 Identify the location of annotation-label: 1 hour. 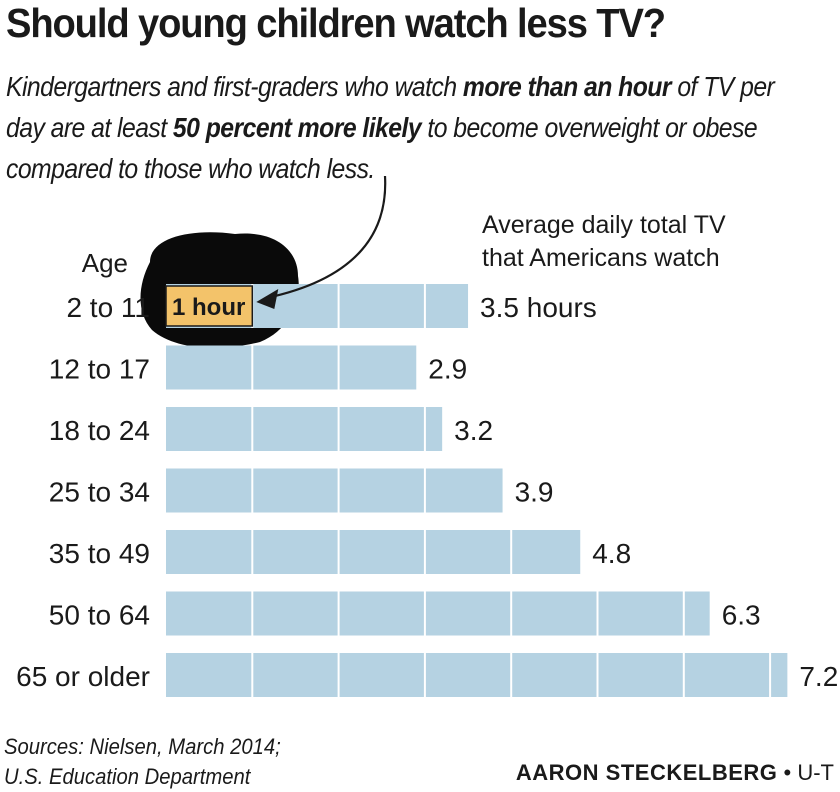
(208, 307).